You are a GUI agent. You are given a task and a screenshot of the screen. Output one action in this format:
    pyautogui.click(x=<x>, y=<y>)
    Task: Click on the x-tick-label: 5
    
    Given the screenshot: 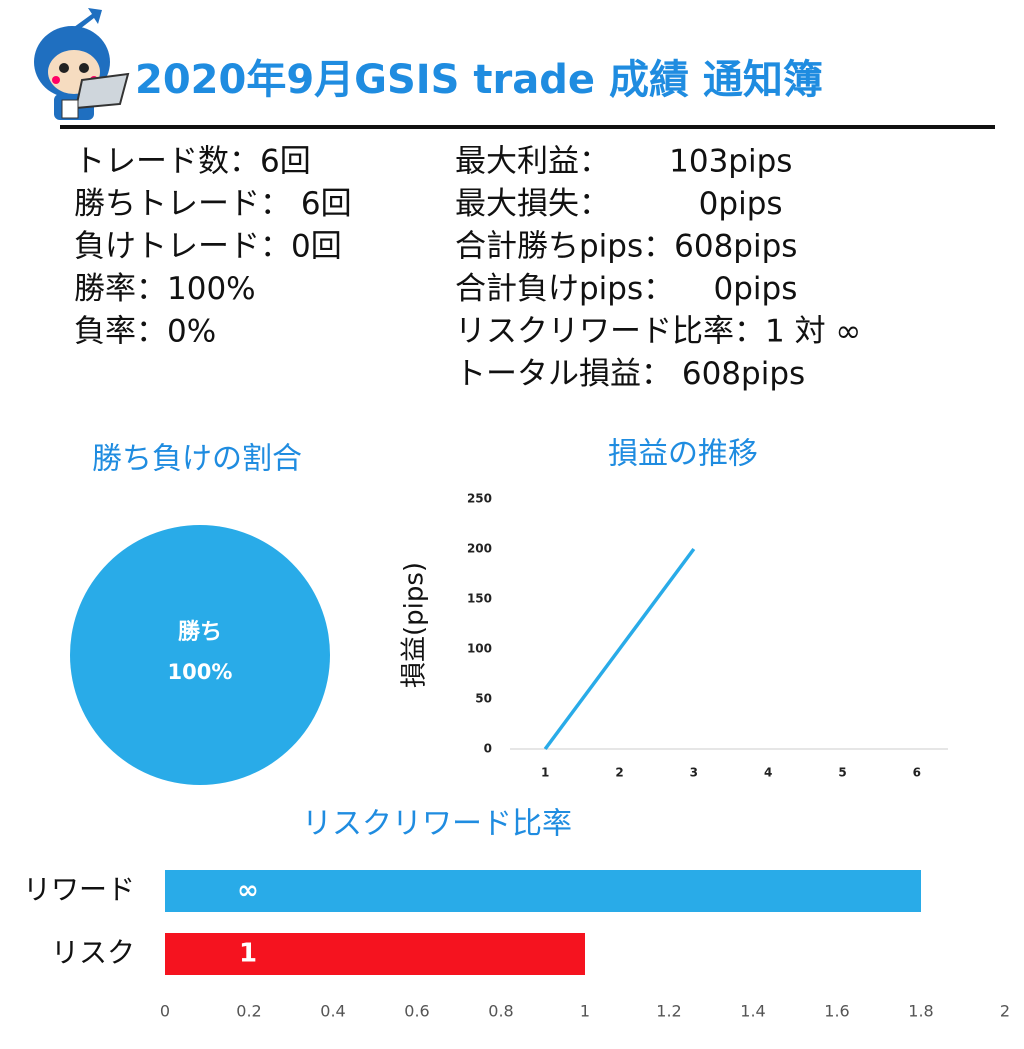 What is the action you would take?
    pyautogui.click(x=842, y=773)
    